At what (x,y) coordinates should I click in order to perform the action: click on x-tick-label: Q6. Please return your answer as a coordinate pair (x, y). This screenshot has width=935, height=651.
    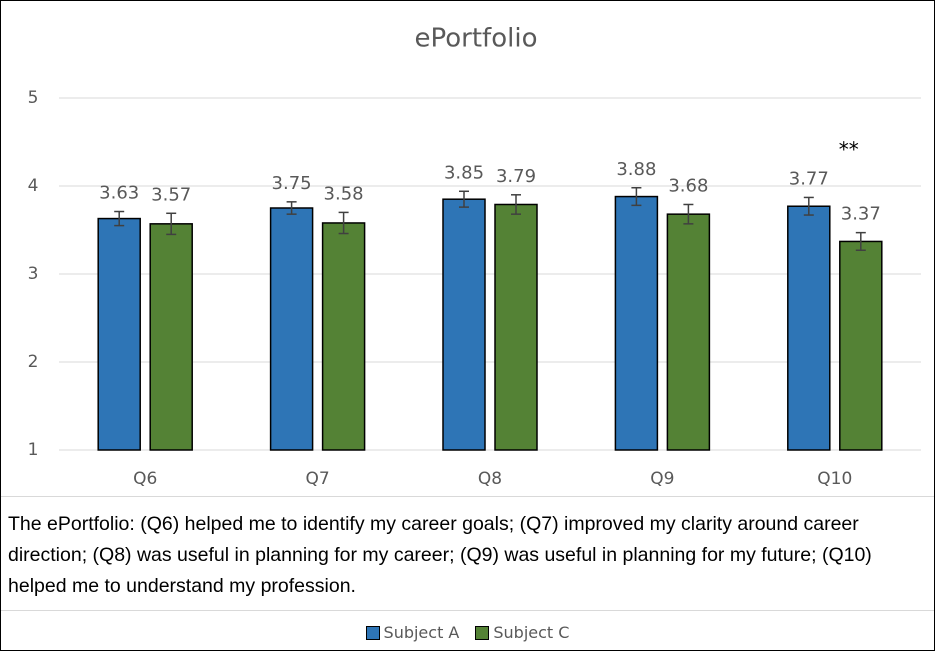
    Looking at the image, I should click on (145, 479).